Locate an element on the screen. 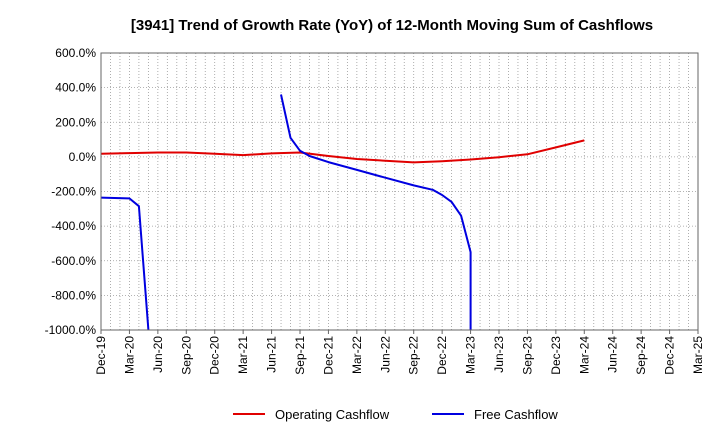 The width and height of the screenshot is (720, 440). x-tick-label: Mar-23 is located at coordinates (471, 355).